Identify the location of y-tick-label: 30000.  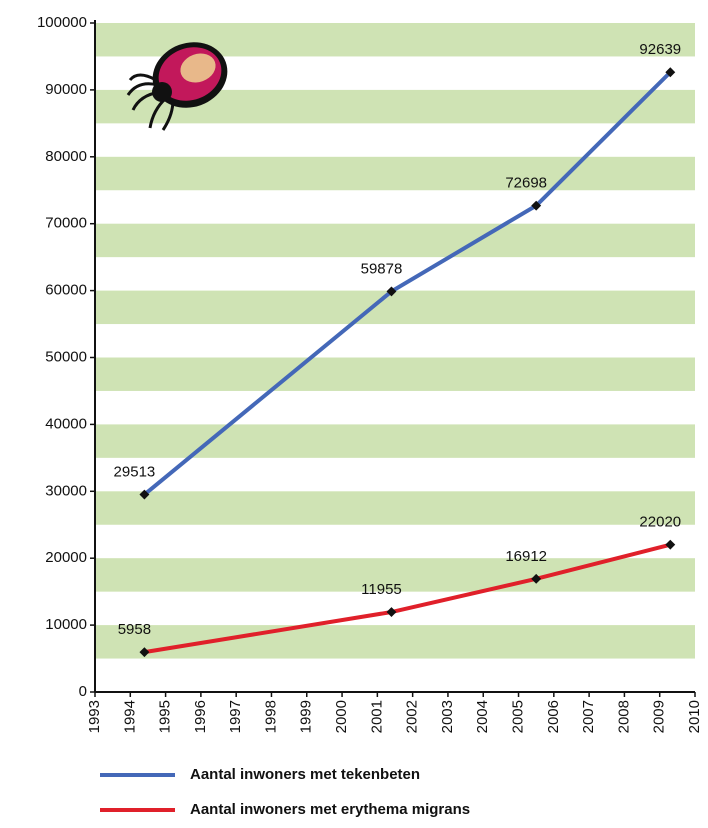
(66, 490).